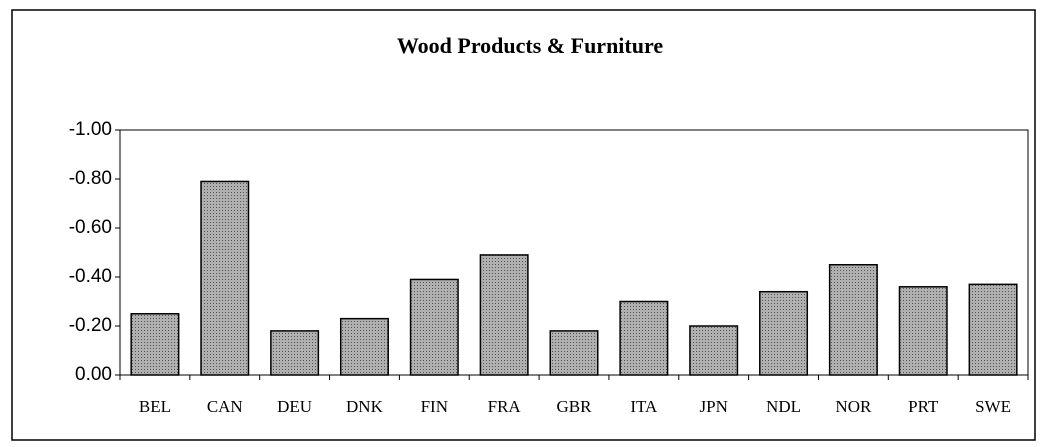  Describe the element at coordinates (90, 276) in the screenshot. I see `y-tick-label: -0.40` at that location.